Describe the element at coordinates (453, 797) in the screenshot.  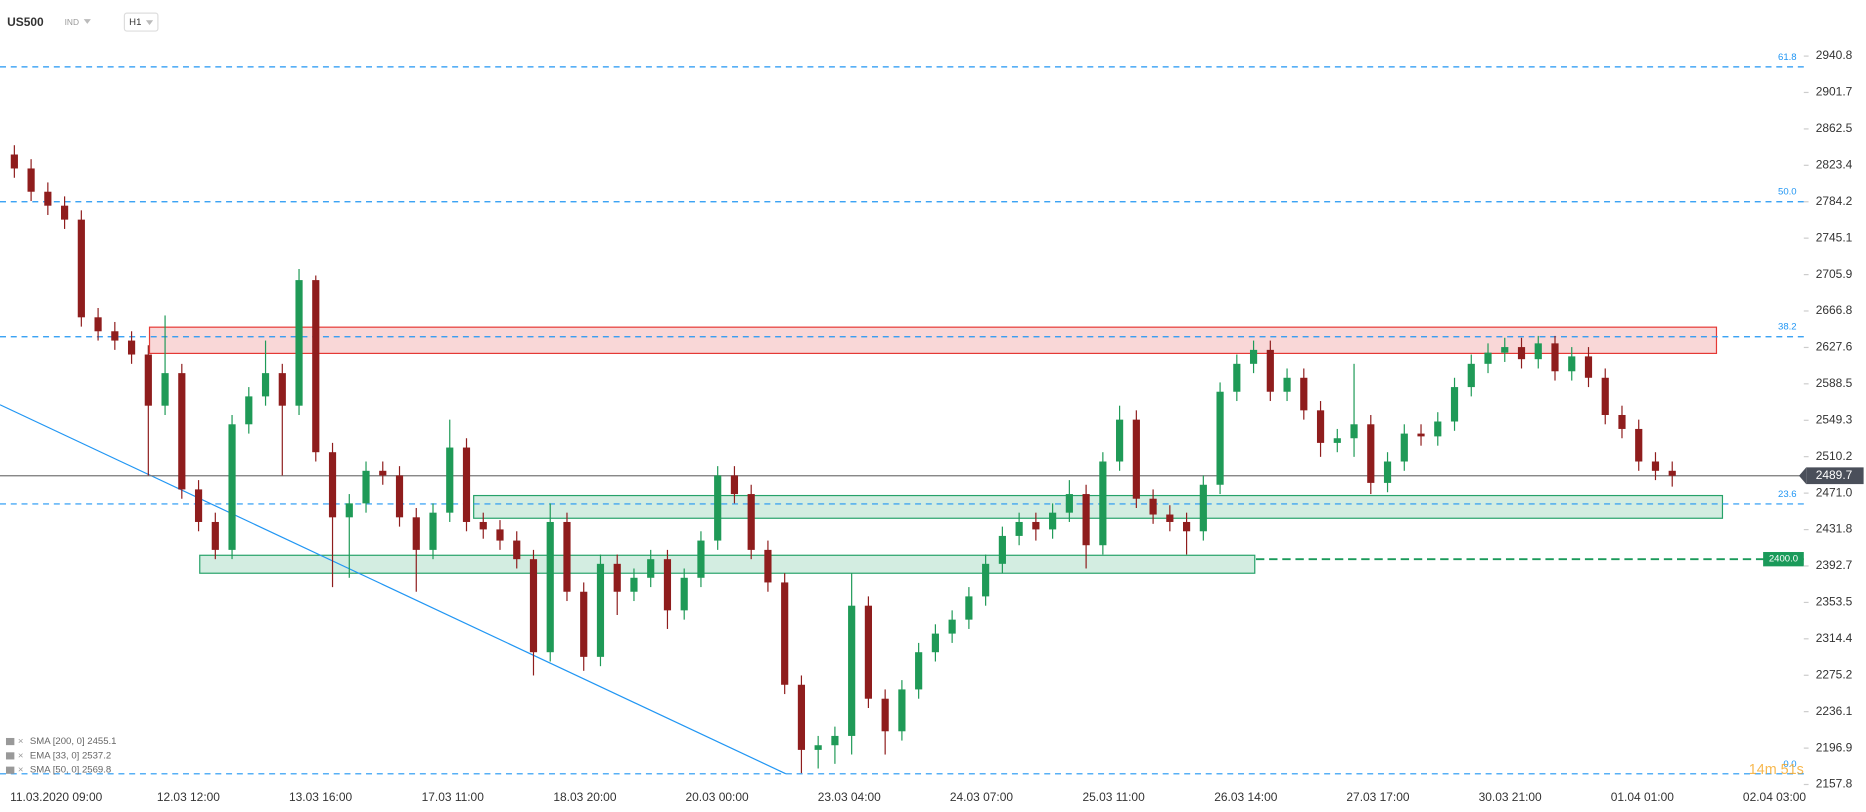
I see `x-tick-label: 17.03 11:00` at that location.